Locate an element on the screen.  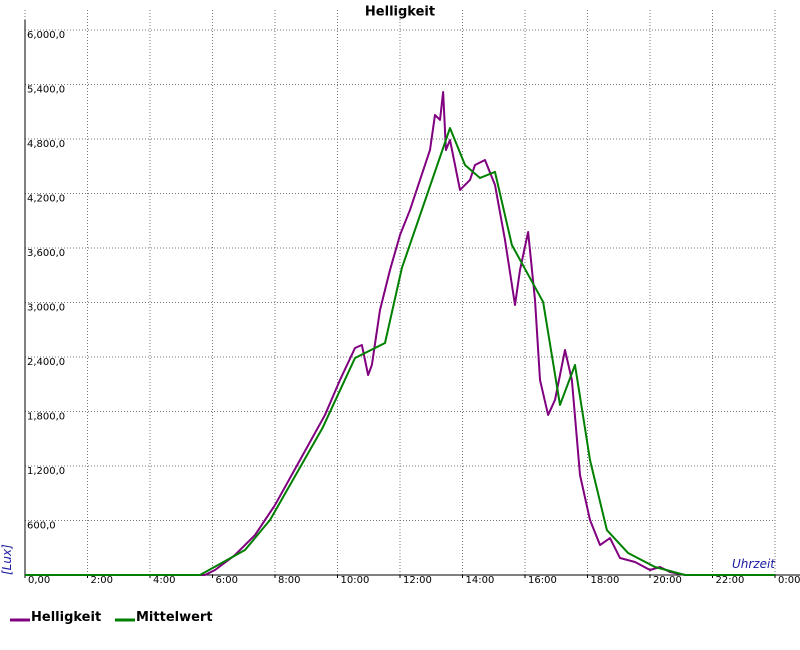
x-tick-label: 22:00 is located at coordinates (730, 580).